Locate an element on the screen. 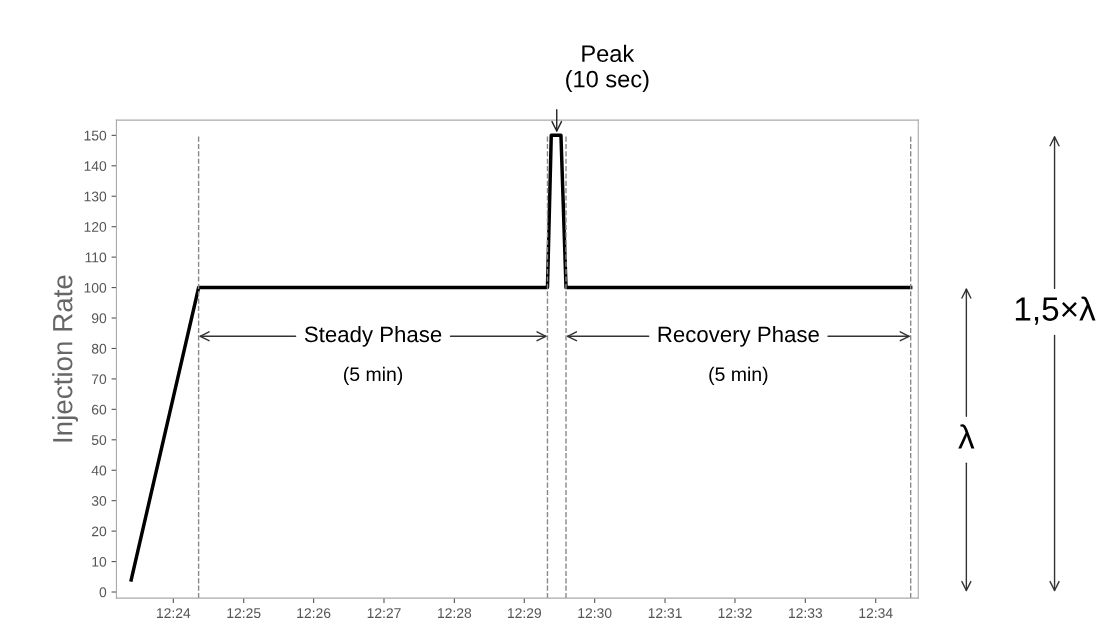 This screenshot has height=639, width=1109. annotation: Steady Phase is located at coordinates (373, 336).